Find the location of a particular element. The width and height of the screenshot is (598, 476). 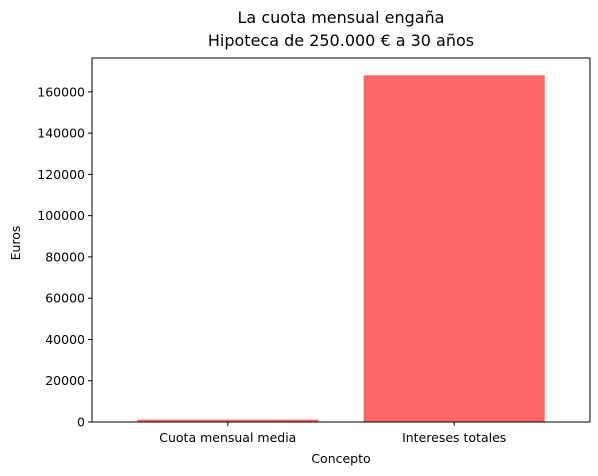

y-tick-label-4: 80000 is located at coordinates (65, 256).